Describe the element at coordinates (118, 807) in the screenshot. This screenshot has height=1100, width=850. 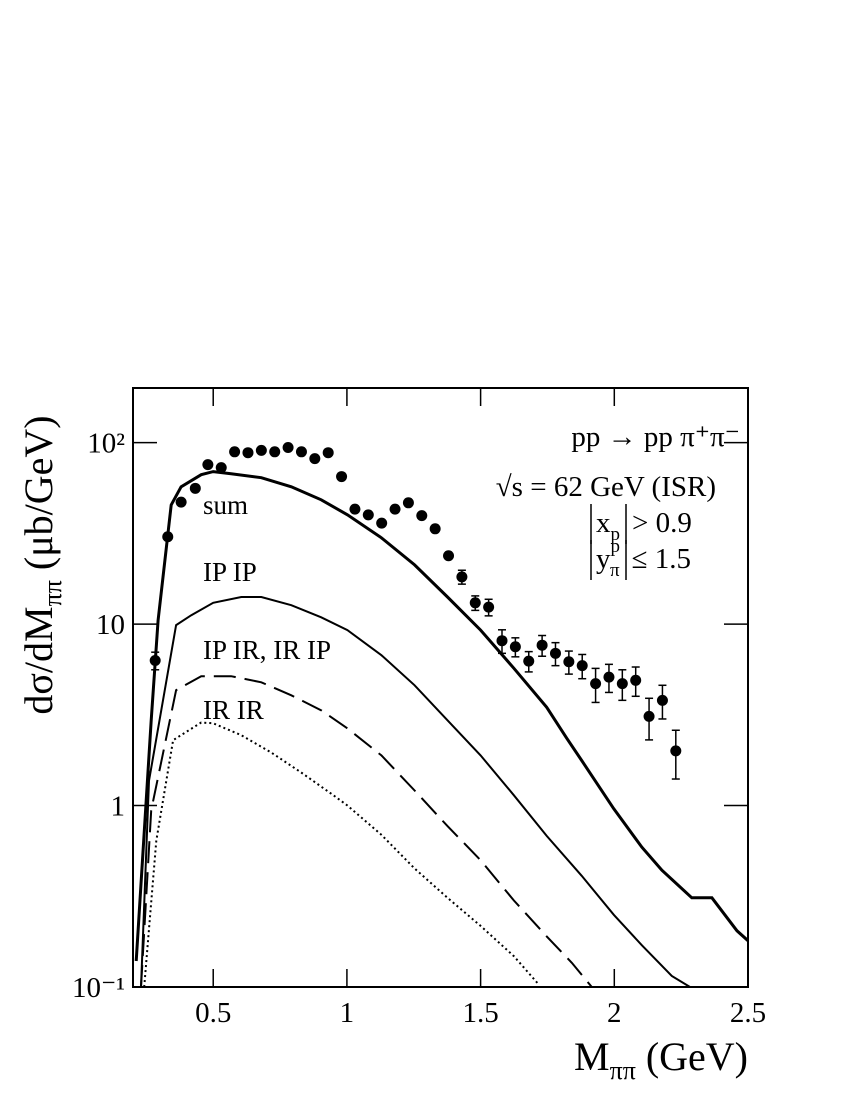
I see `y-tick-label: 1` at that location.